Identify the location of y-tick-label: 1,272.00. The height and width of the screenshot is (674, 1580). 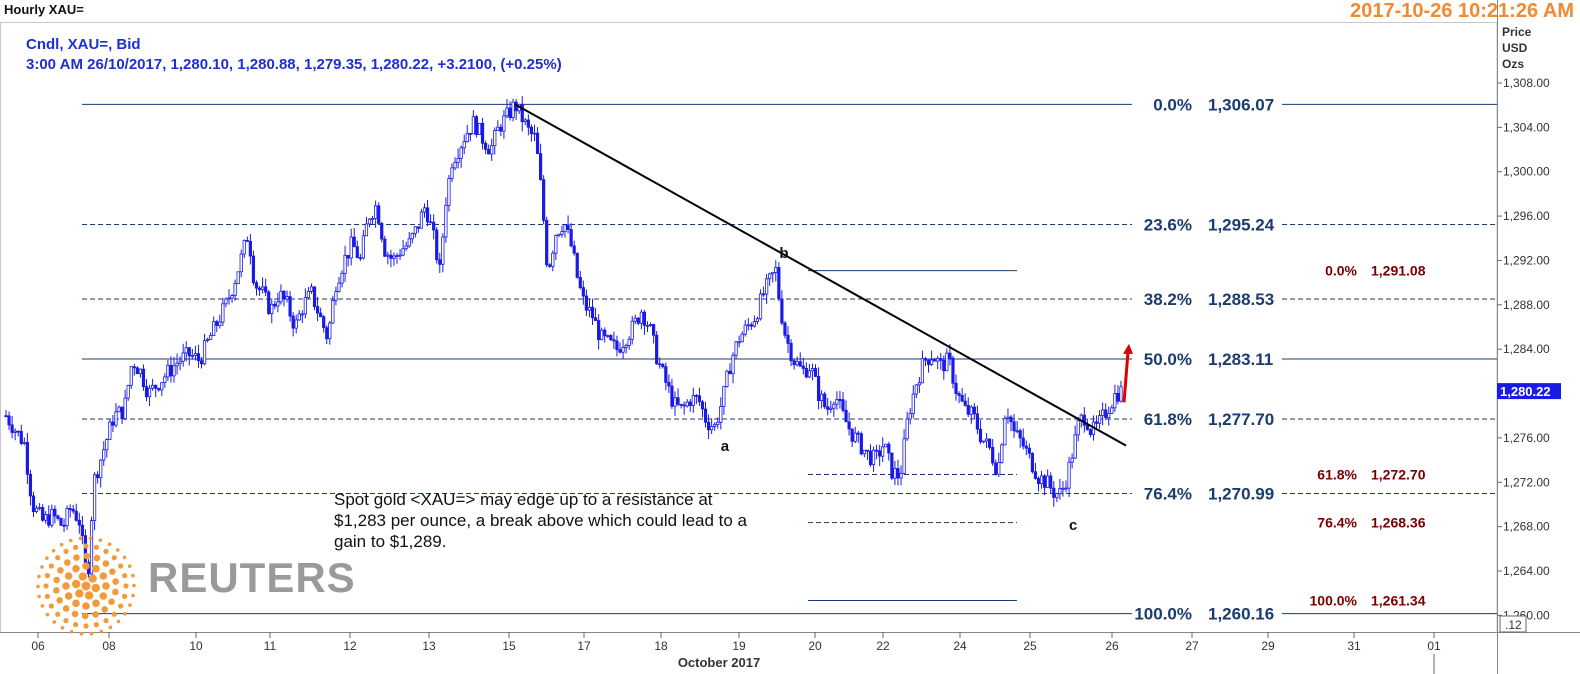
(1526, 482).